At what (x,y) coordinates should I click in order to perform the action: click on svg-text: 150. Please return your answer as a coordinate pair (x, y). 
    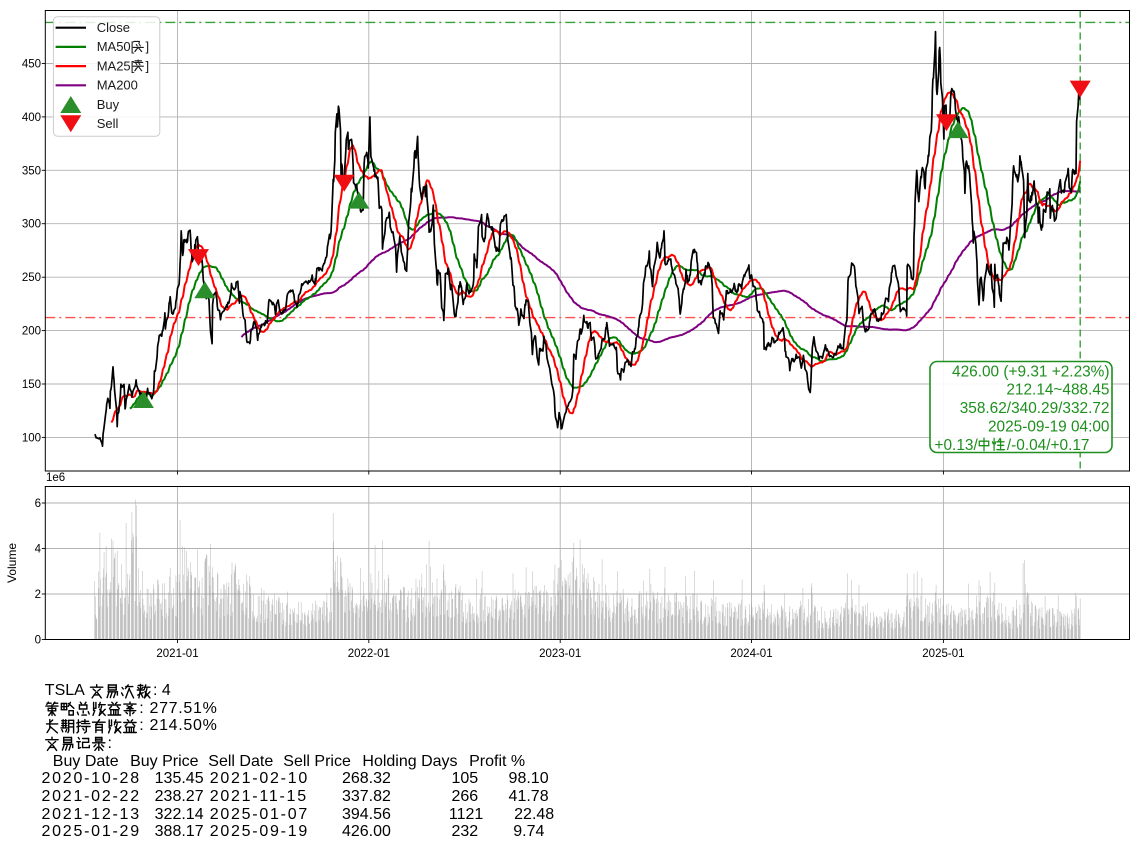
    Looking at the image, I should click on (31, 385).